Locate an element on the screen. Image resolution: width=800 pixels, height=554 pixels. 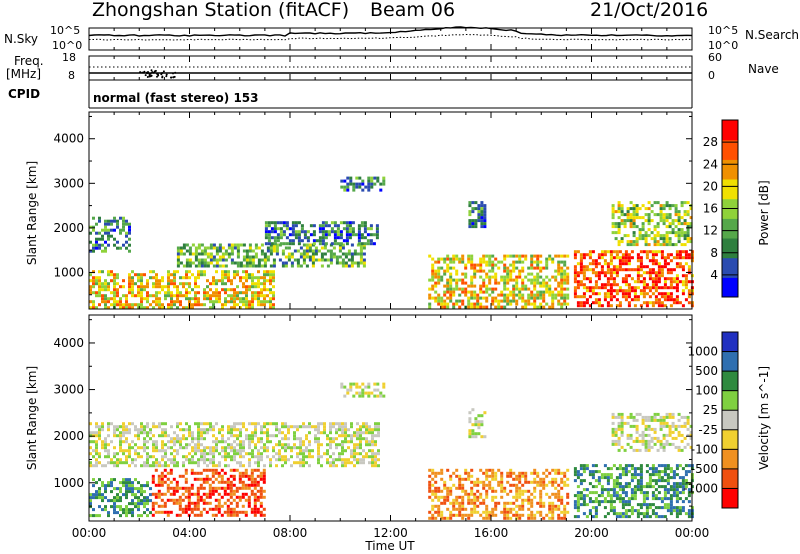
power-colorbar-segment is located at coordinates (730, 149).